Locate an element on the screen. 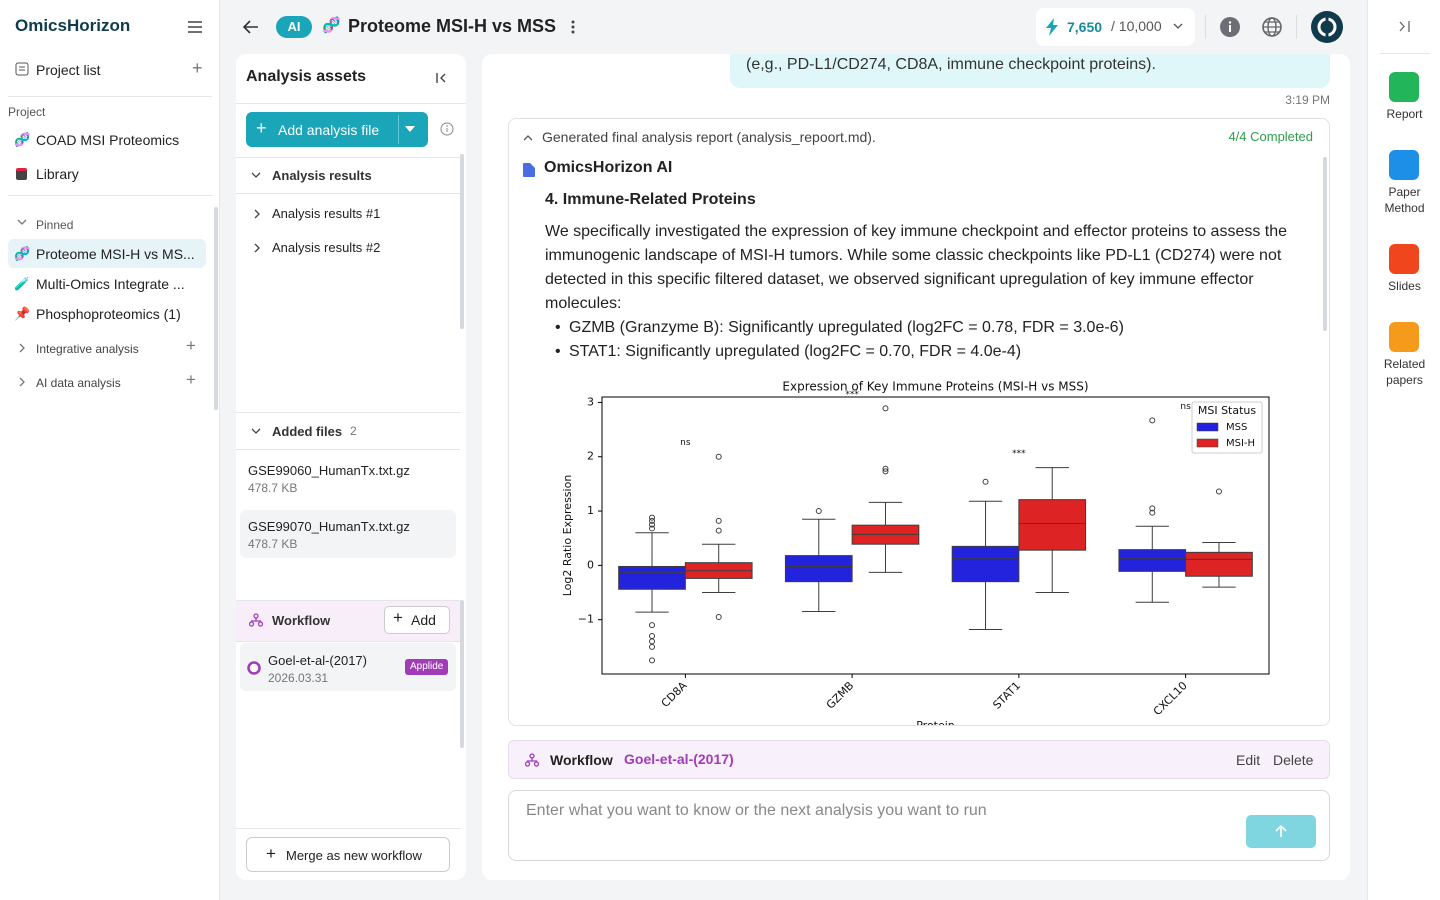  x-tick-label: STAT1 is located at coordinates (1006, 695).